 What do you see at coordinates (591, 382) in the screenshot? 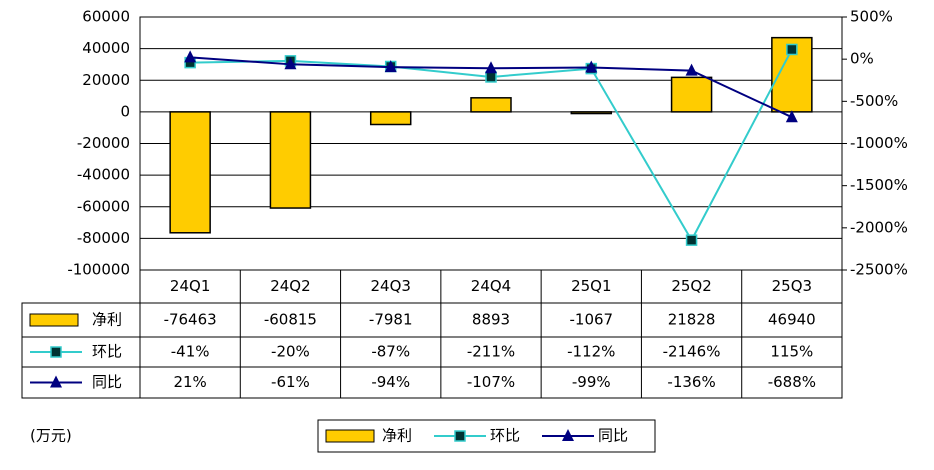
I see `table-cell: -99%` at bounding box center [591, 382].